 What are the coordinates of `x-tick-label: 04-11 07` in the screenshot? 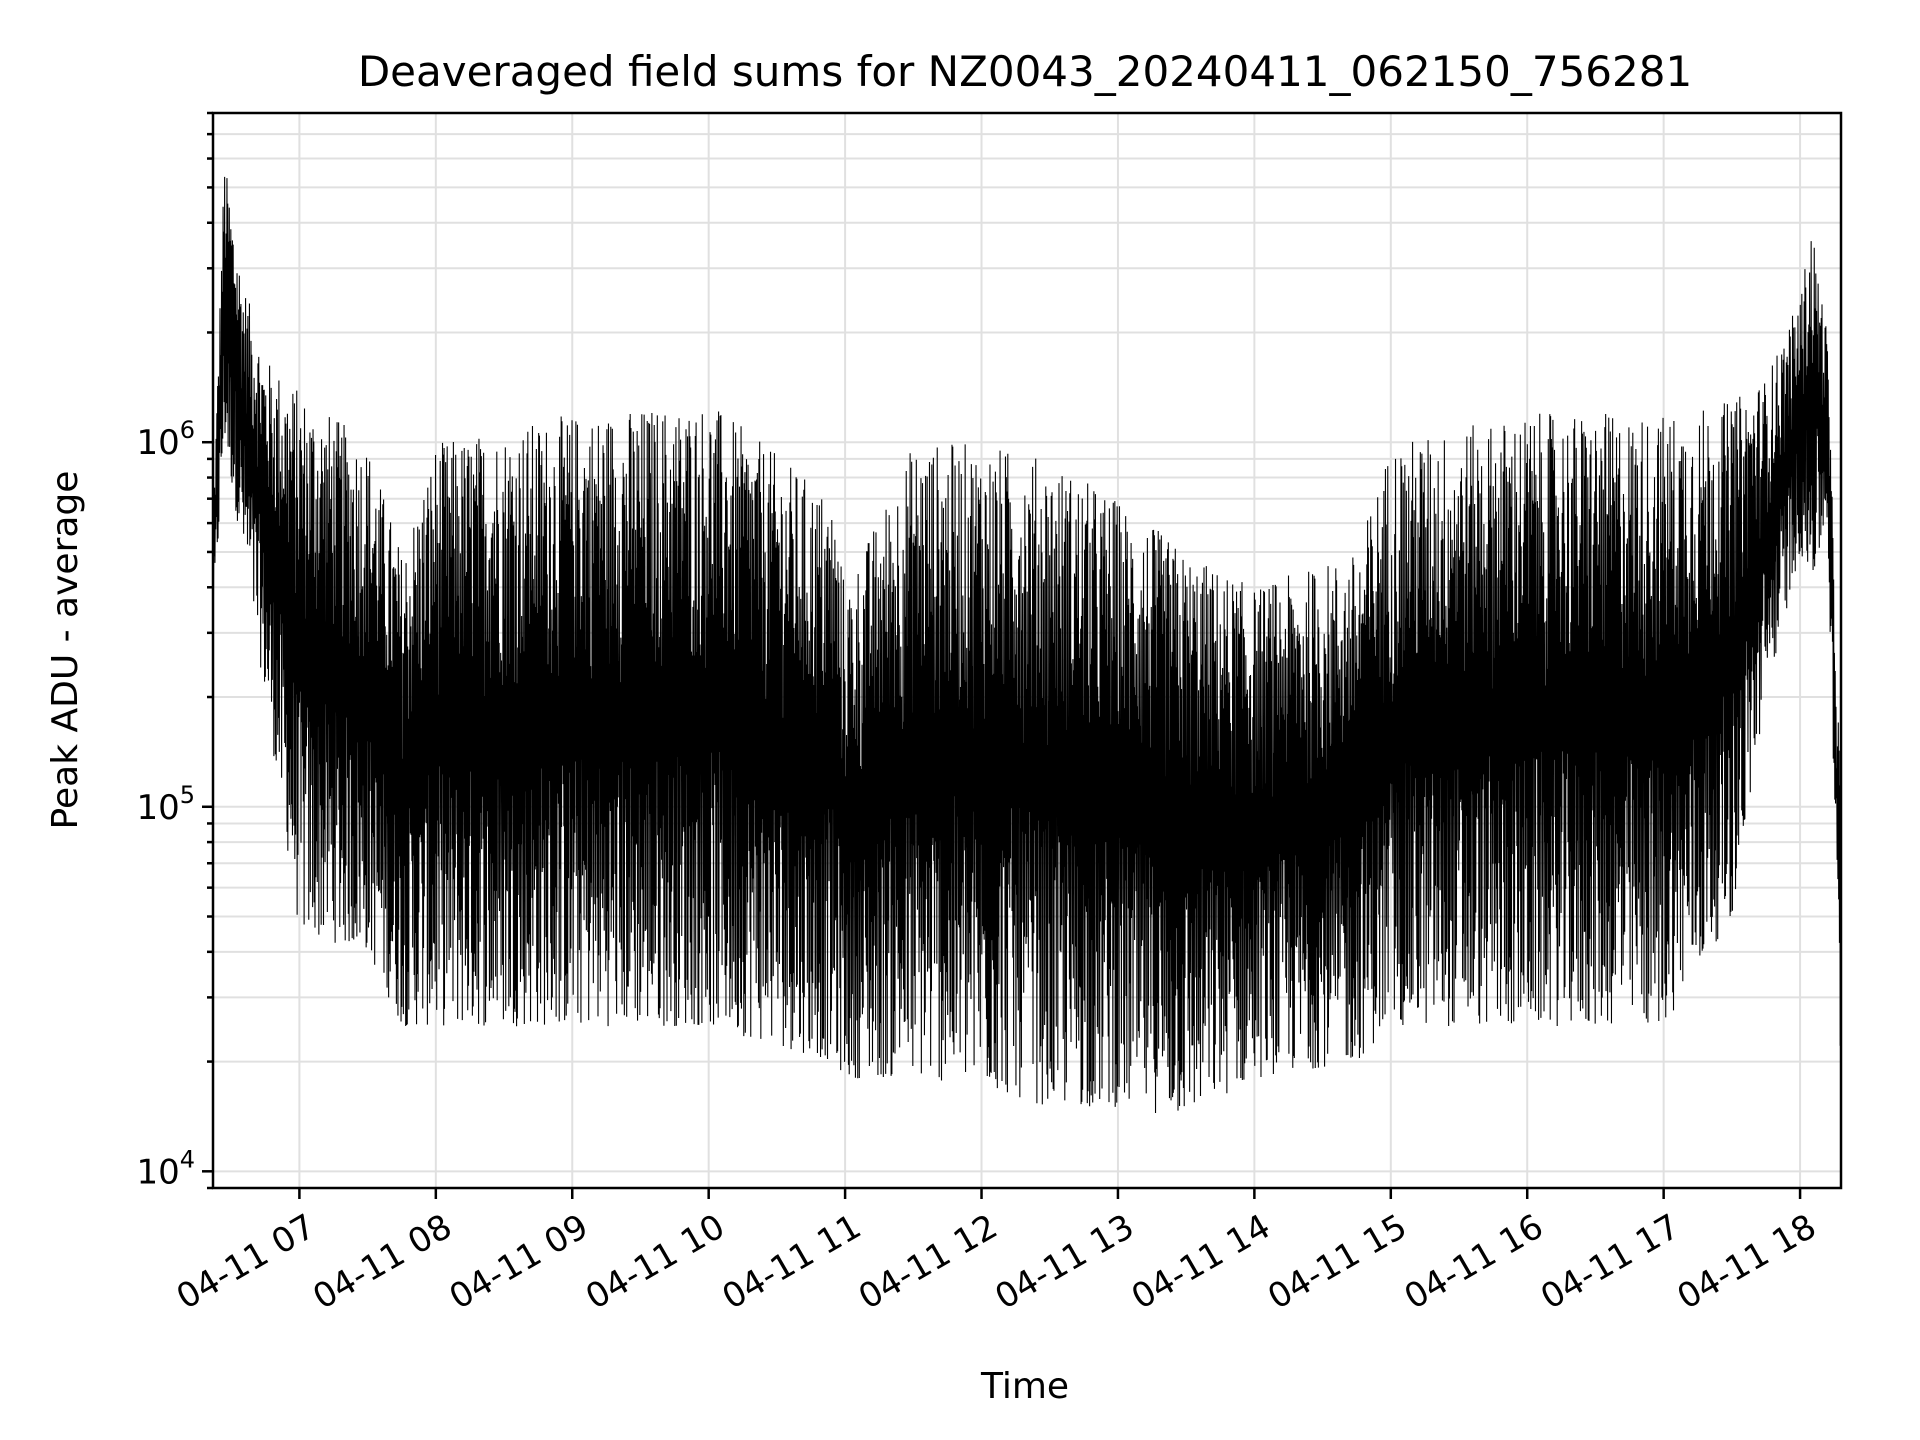 It's located at (246, 1262).